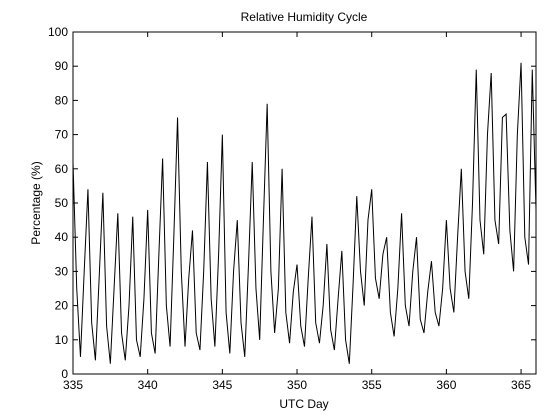 This screenshot has width=560, height=420. Describe the element at coordinates (62, 340) in the screenshot. I see `y-tick-label: 10` at that location.